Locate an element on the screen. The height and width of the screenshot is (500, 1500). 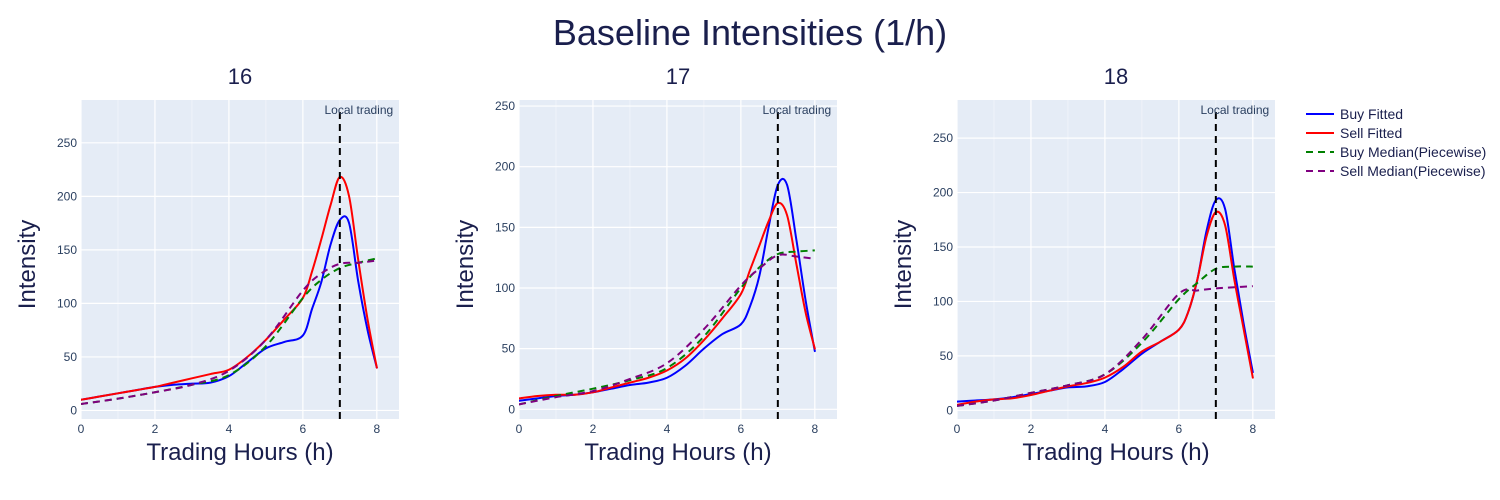
subplot-title: 17 is located at coordinates (678, 76).